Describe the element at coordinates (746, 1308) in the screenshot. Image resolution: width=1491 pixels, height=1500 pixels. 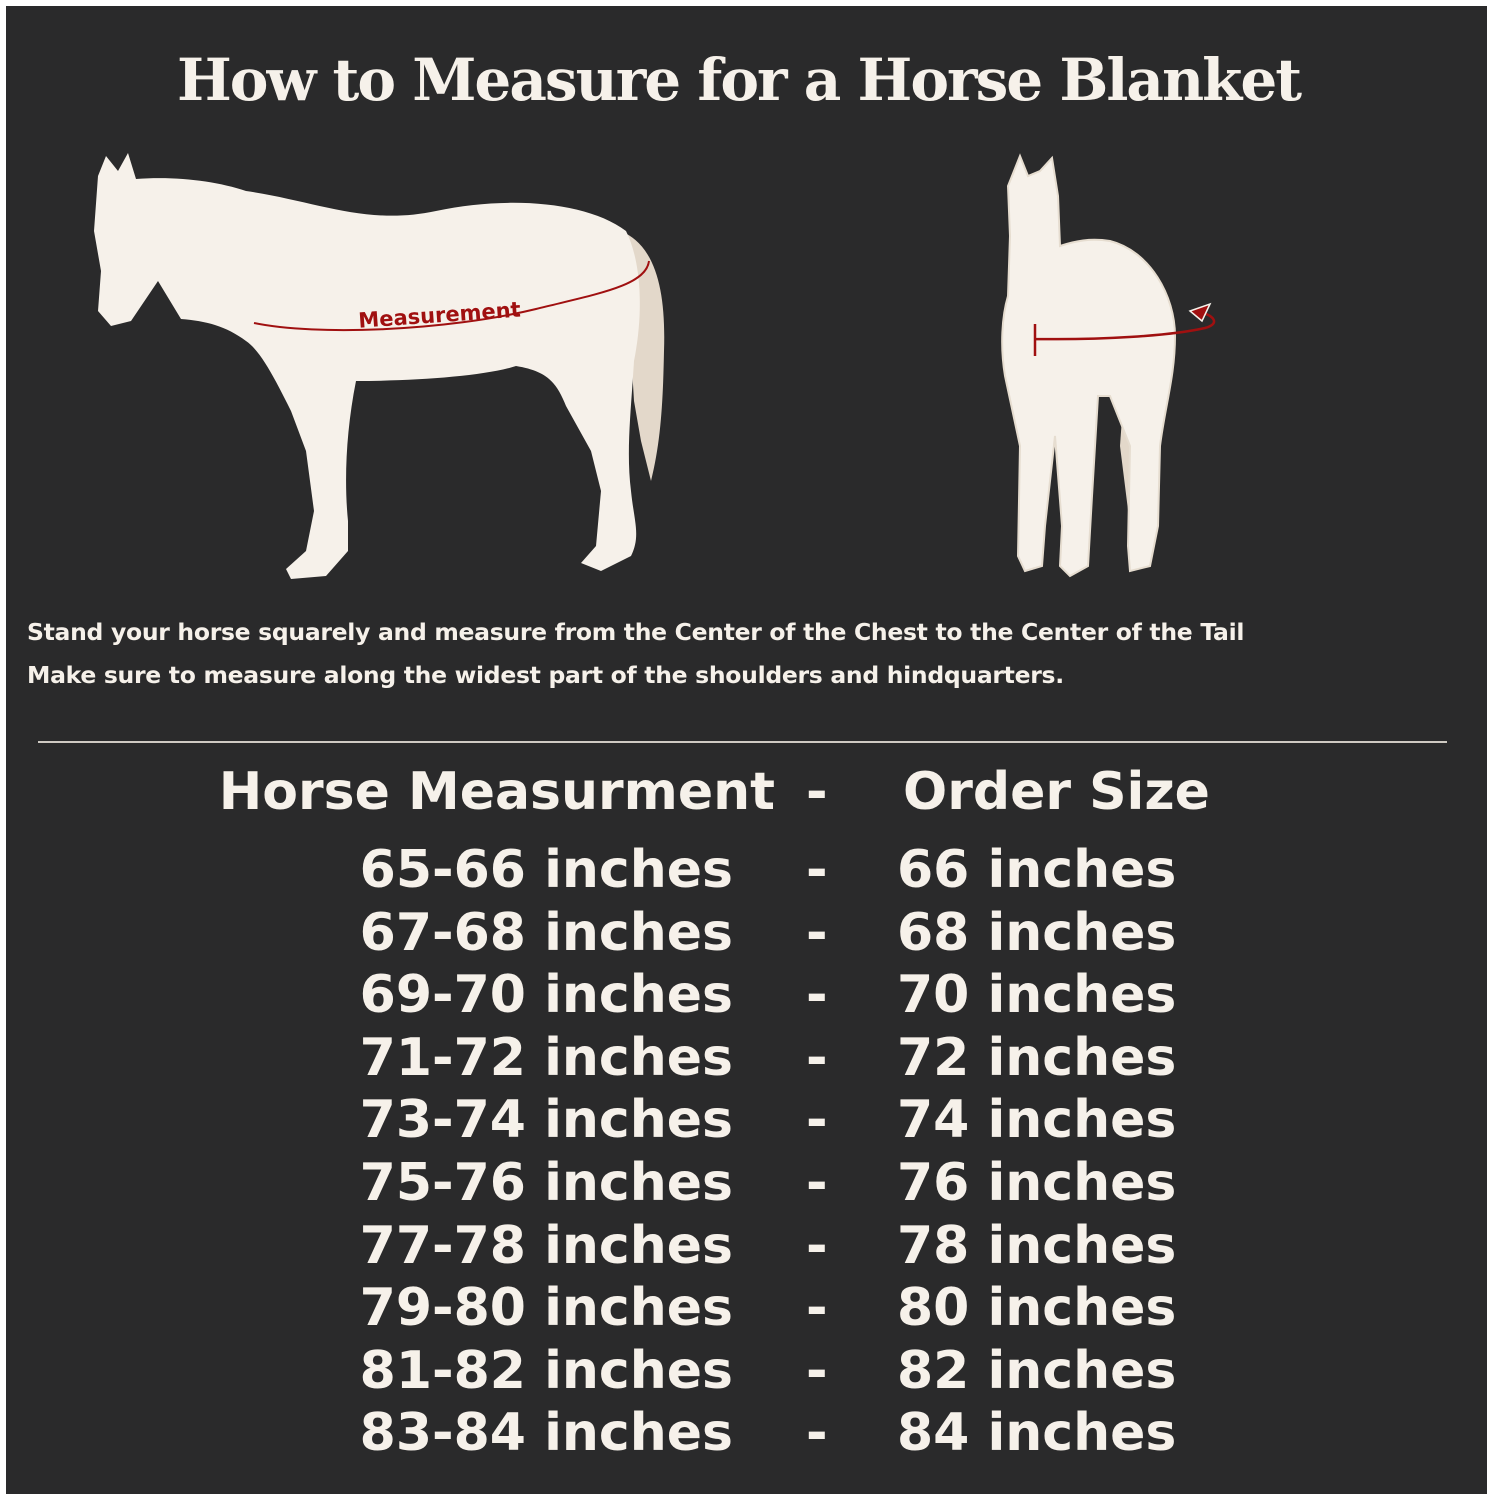
I see `table-row: 79-80 inches - 80 inches` at that location.